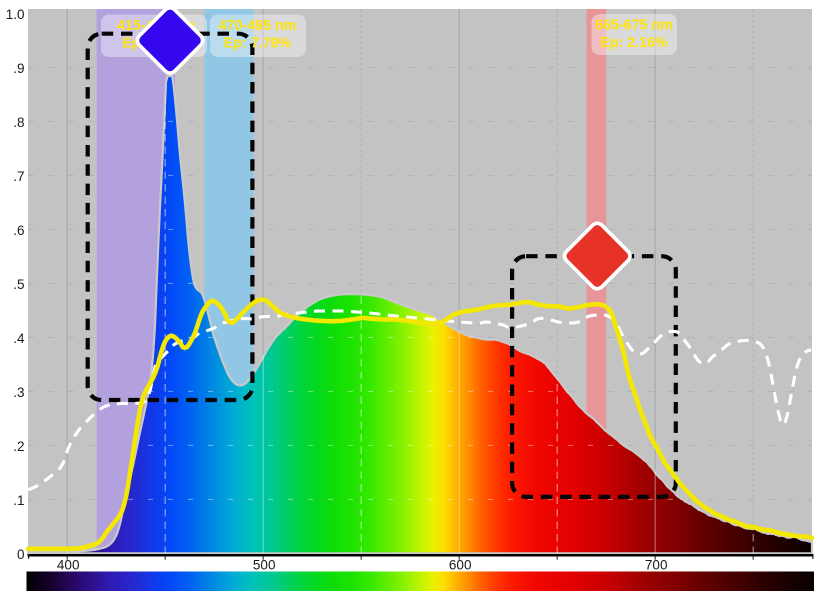 Image resolution: width=820 pixels, height=600 pixels. Describe the element at coordinates (18, 446) in the screenshot. I see `svg-text: .2` at that location.